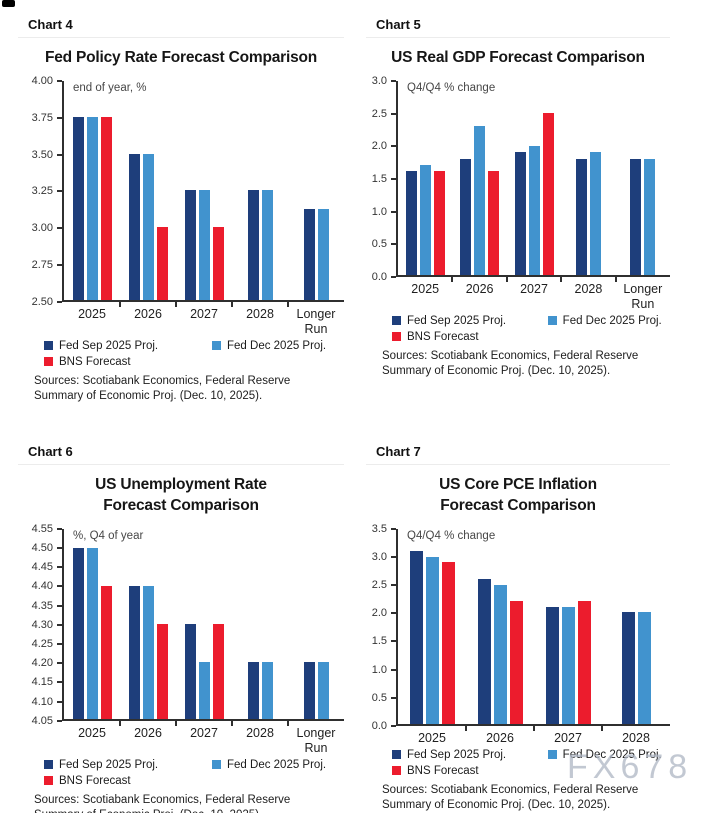  Describe the element at coordinates (398, 24) in the screenshot. I see `panel-label: Chart 5` at that location.